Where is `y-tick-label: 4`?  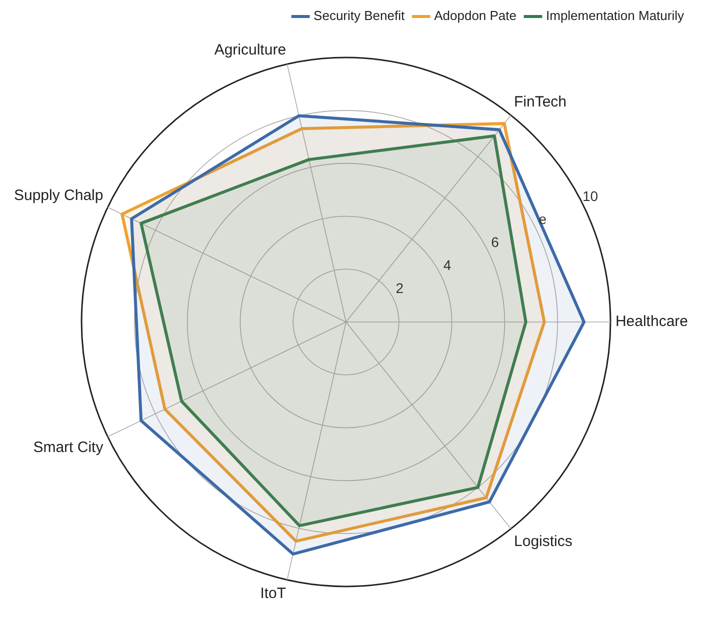 y-tick-label: 4 is located at coordinates (447, 264).